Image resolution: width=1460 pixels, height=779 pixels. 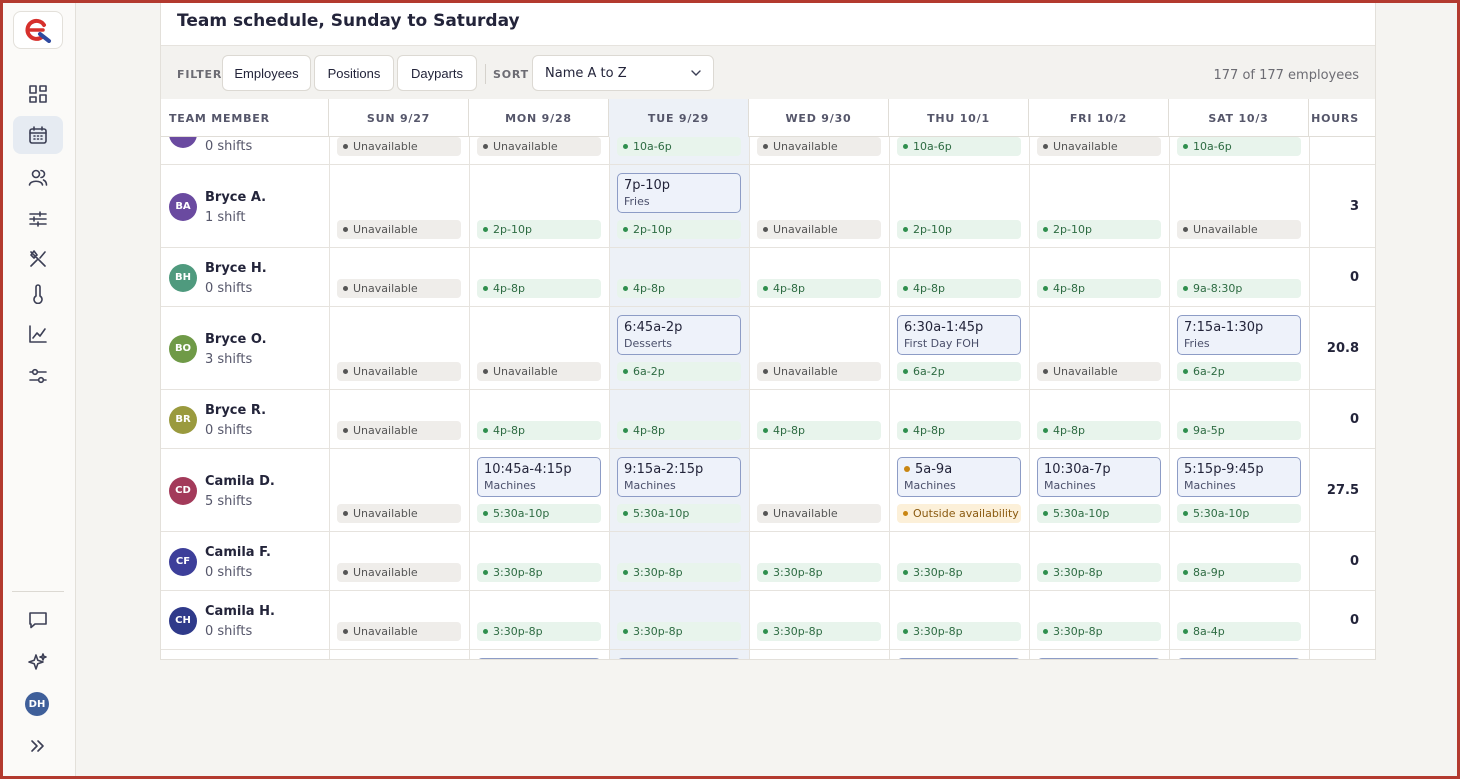 What do you see at coordinates (1335, 118) in the screenshot?
I see `column-header-hours: HOURS` at bounding box center [1335, 118].